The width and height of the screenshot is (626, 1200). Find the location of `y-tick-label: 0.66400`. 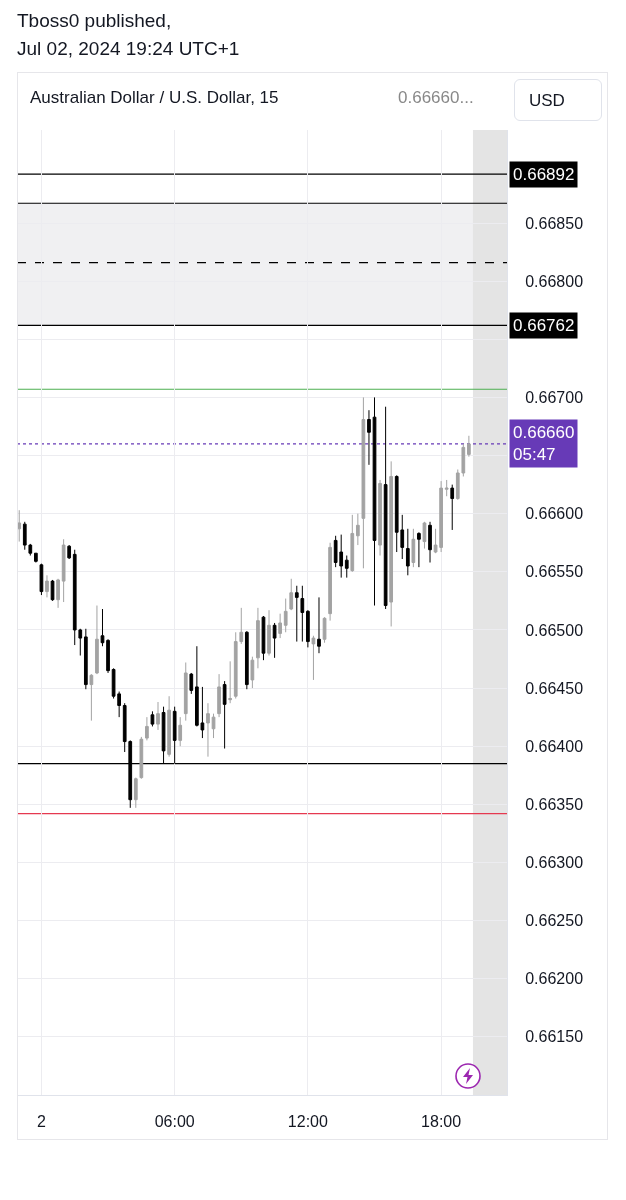

y-tick-label: 0.66400 is located at coordinates (554, 746).